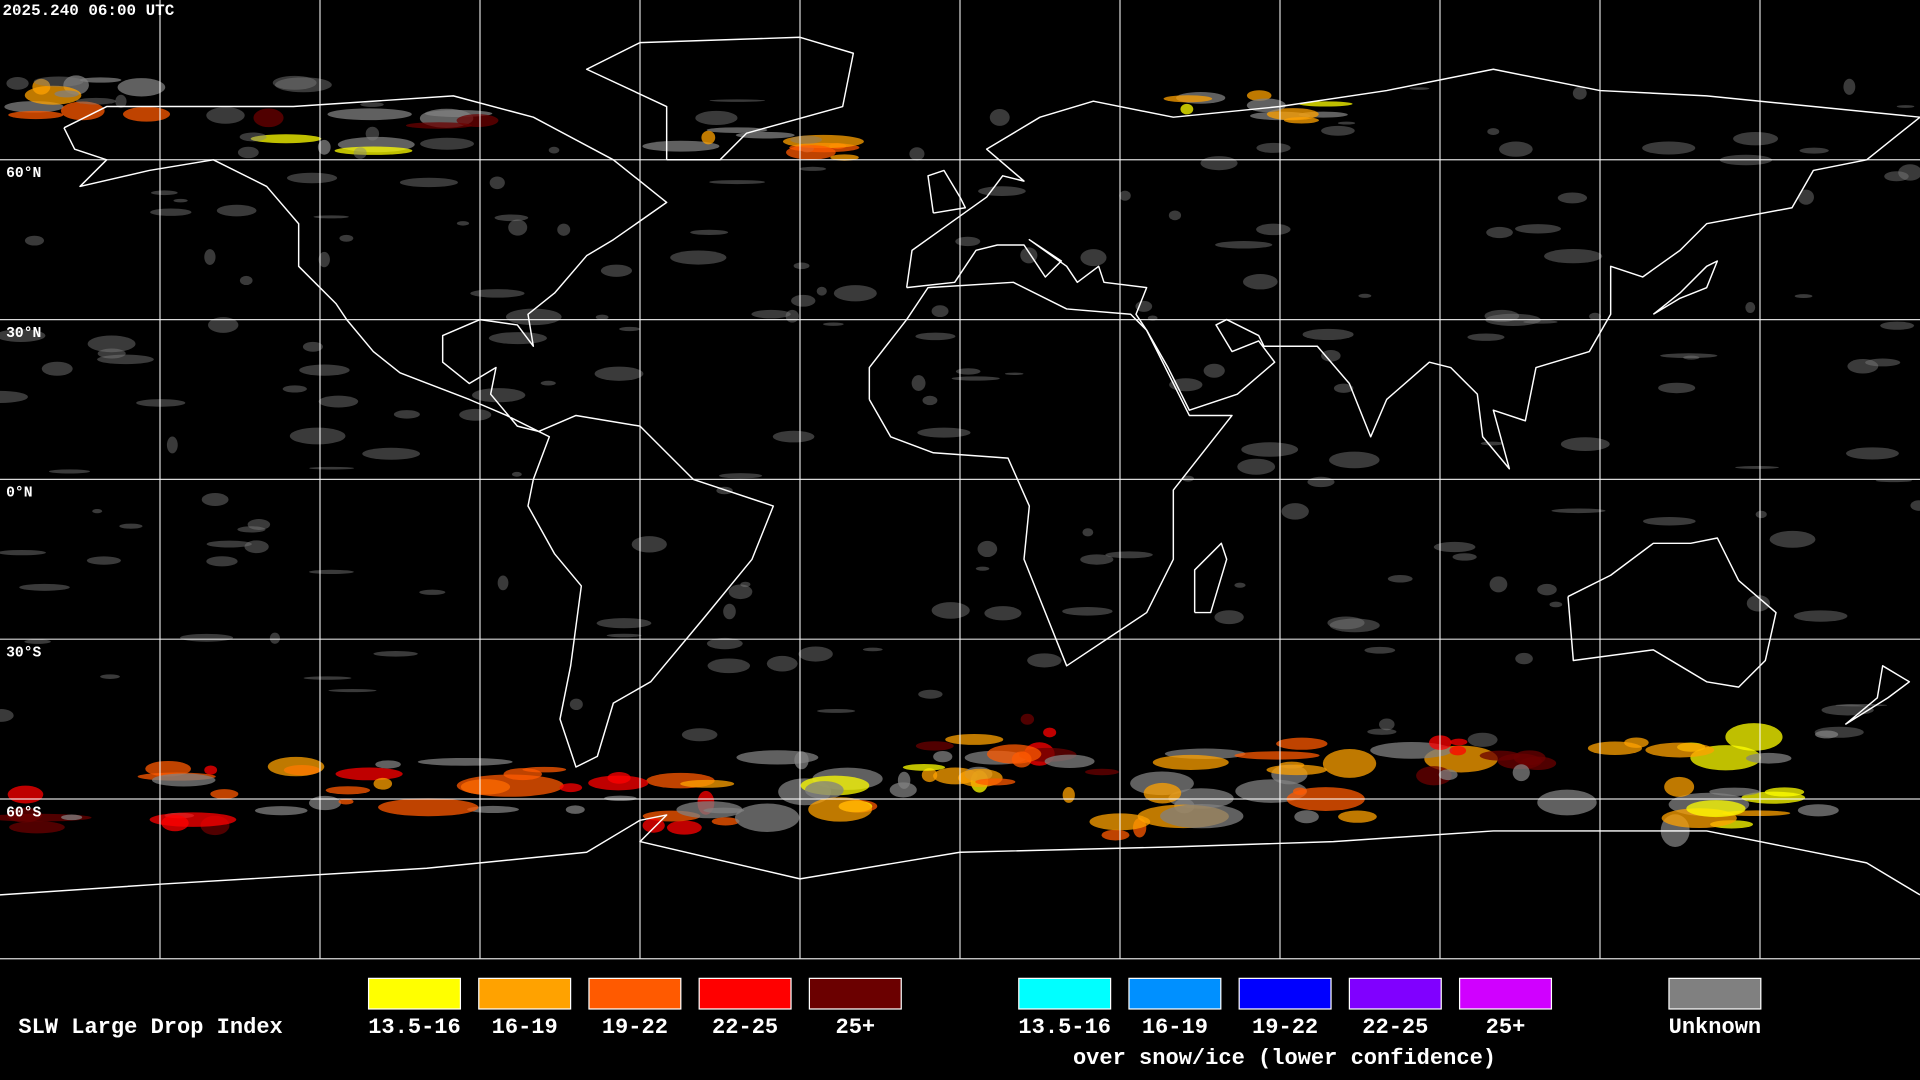 The height and width of the screenshot is (1080, 1920). I want to click on legend-label: 16-19, so click(1175, 1027).